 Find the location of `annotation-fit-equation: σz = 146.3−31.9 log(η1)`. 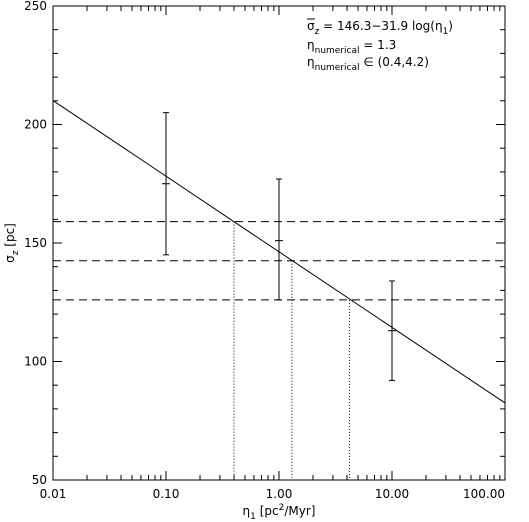

annotation-fit-equation: σz = 146.3−31.9 log(η1) is located at coordinates (380, 28).